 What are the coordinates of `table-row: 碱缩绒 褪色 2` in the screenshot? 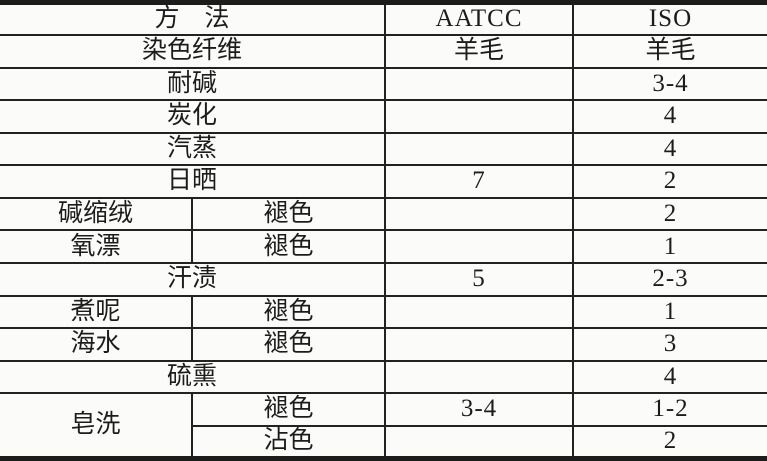 It's located at (383, 214).